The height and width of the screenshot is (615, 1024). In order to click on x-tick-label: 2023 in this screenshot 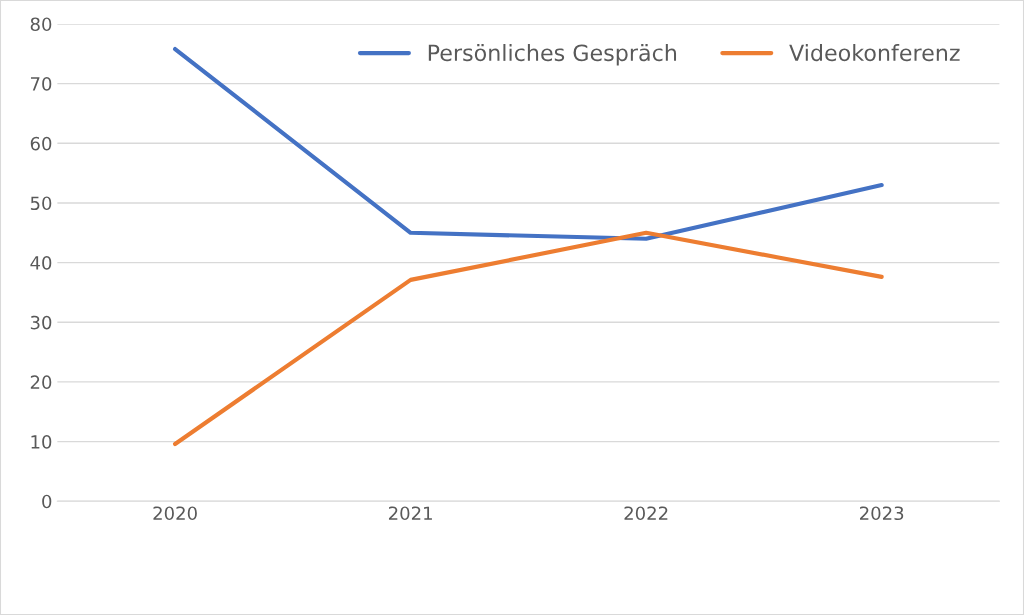, I will do `click(882, 513)`.